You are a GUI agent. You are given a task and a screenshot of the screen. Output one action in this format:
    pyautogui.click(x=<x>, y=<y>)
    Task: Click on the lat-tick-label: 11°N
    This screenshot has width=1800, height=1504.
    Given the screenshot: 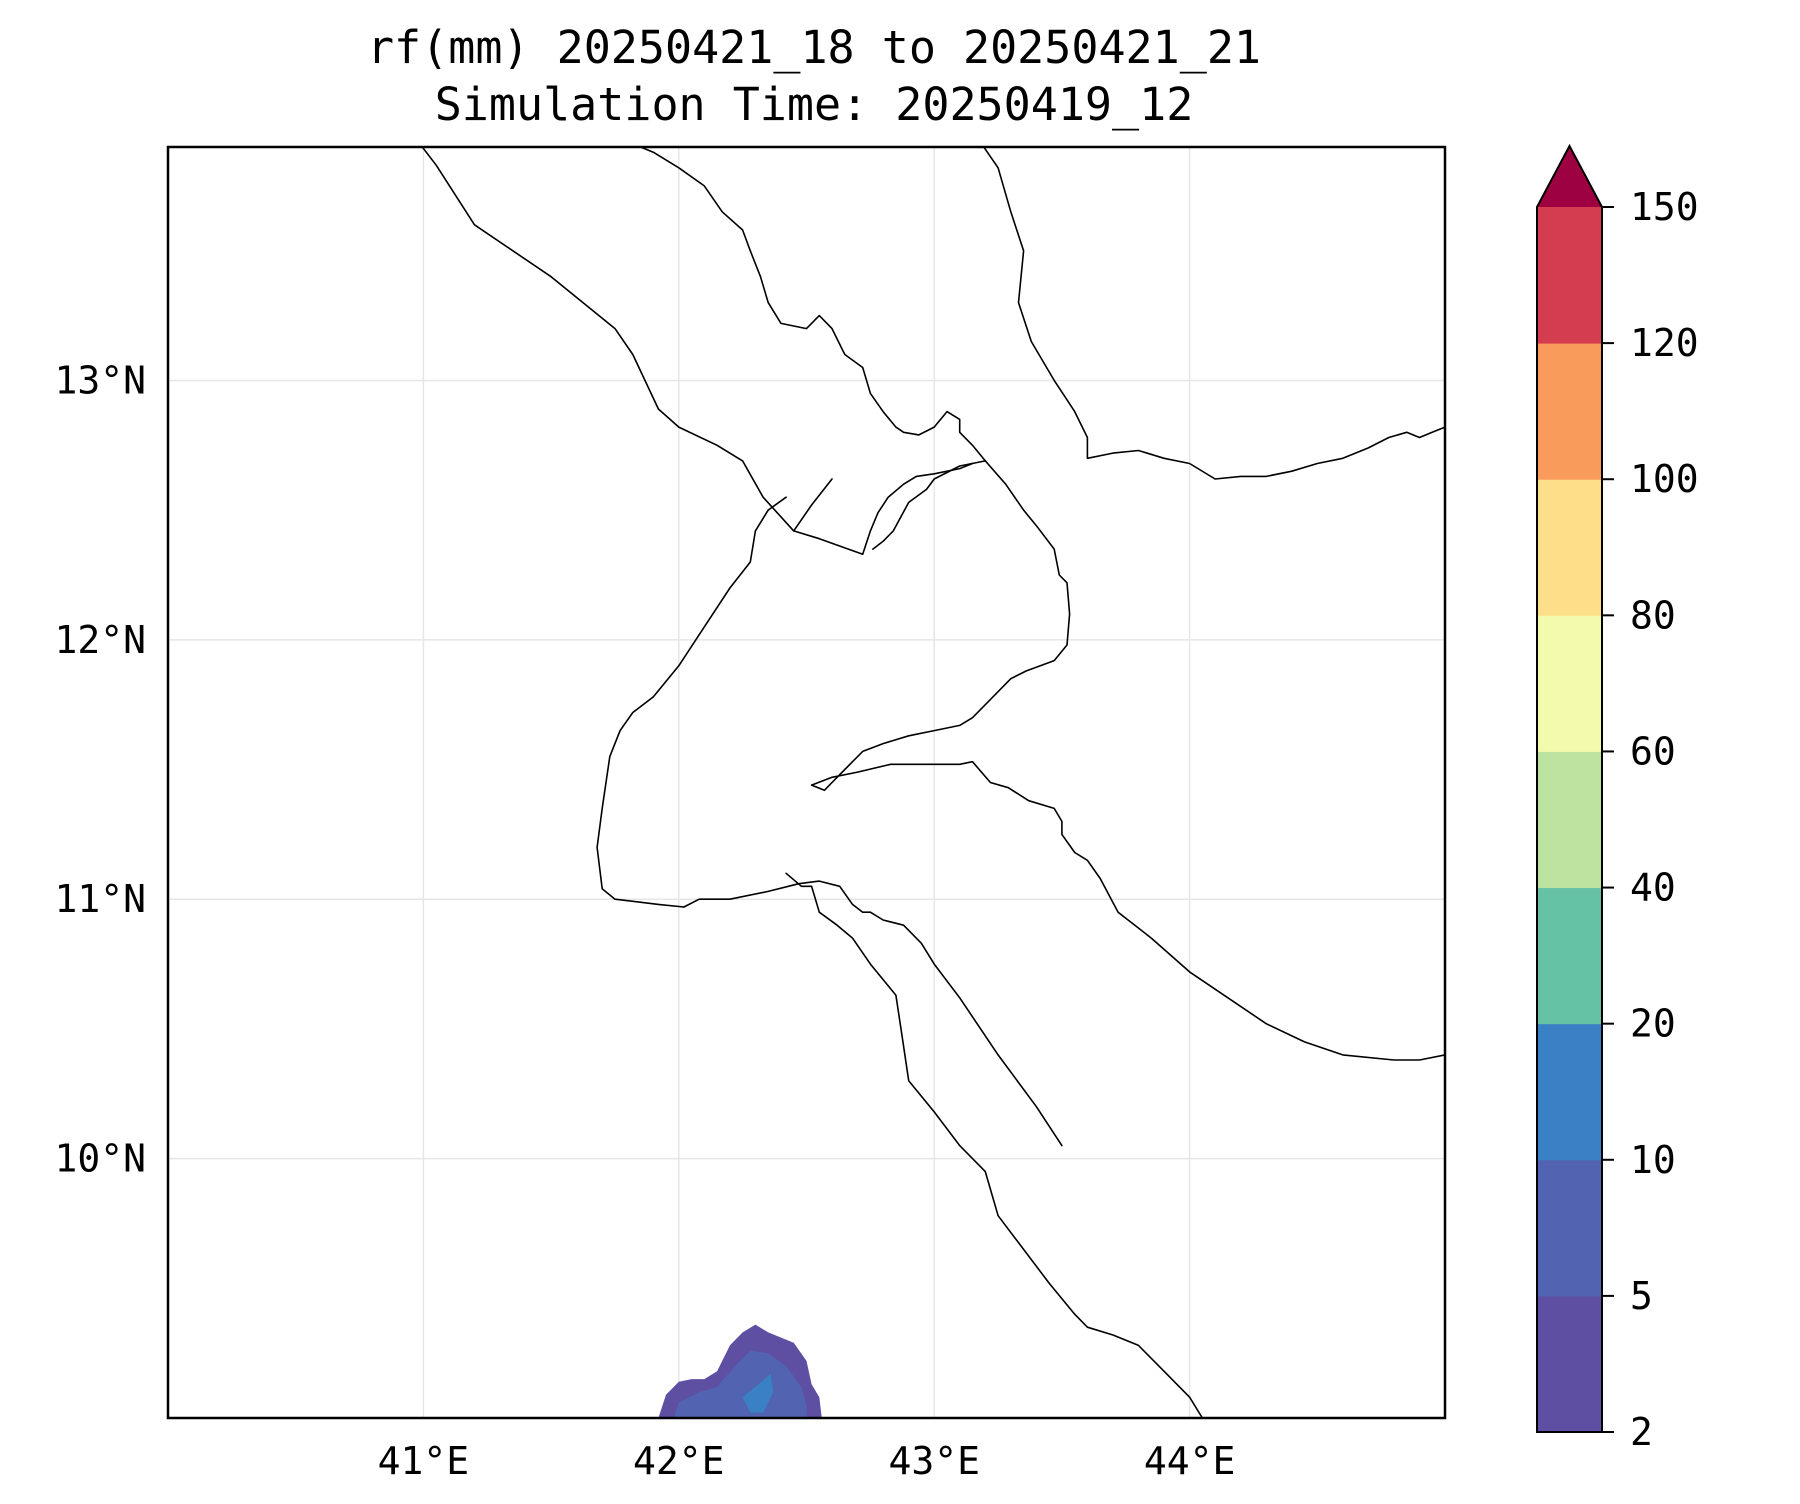 What is the action you would take?
    pyautogui.click(x=100, y=899)
    